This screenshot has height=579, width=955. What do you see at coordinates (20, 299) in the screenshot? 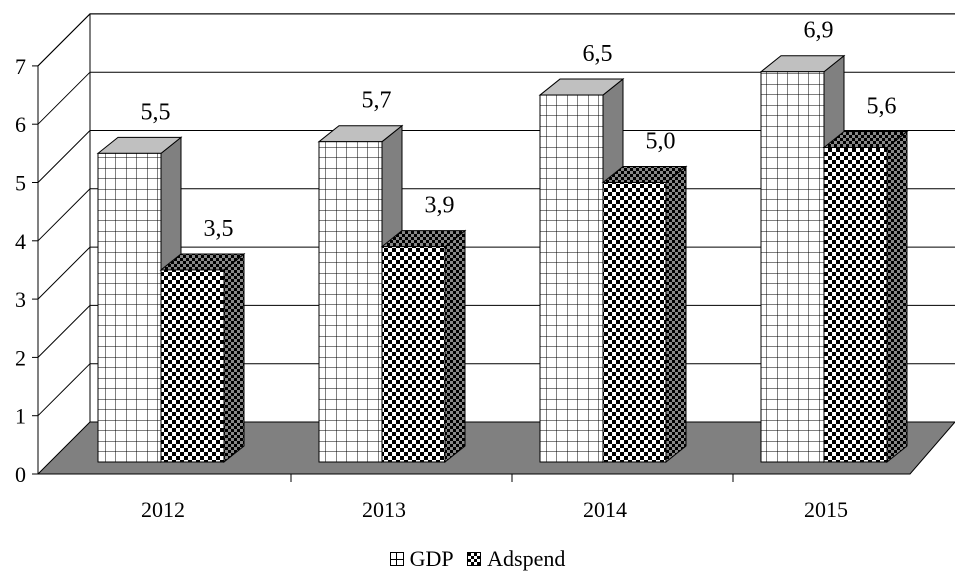
I see `y-tick-label: 3` at bounding box center [20, 299].